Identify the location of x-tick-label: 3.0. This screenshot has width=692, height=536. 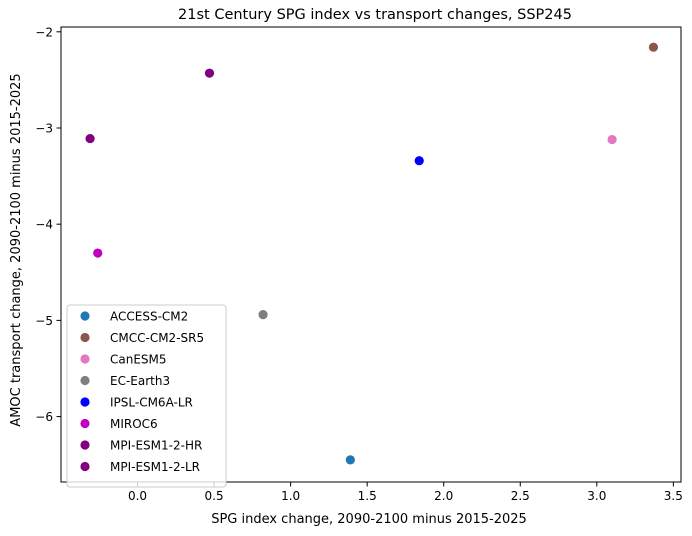
(596, 496).